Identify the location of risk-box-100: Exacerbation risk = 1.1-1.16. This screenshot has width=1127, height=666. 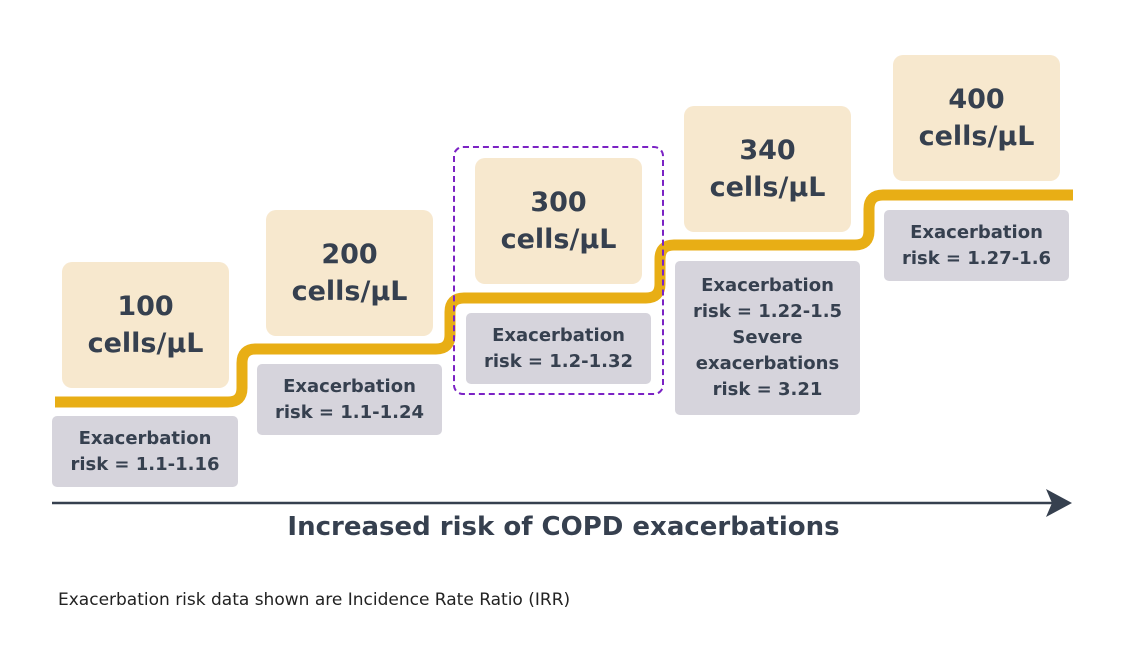
(145, 451).